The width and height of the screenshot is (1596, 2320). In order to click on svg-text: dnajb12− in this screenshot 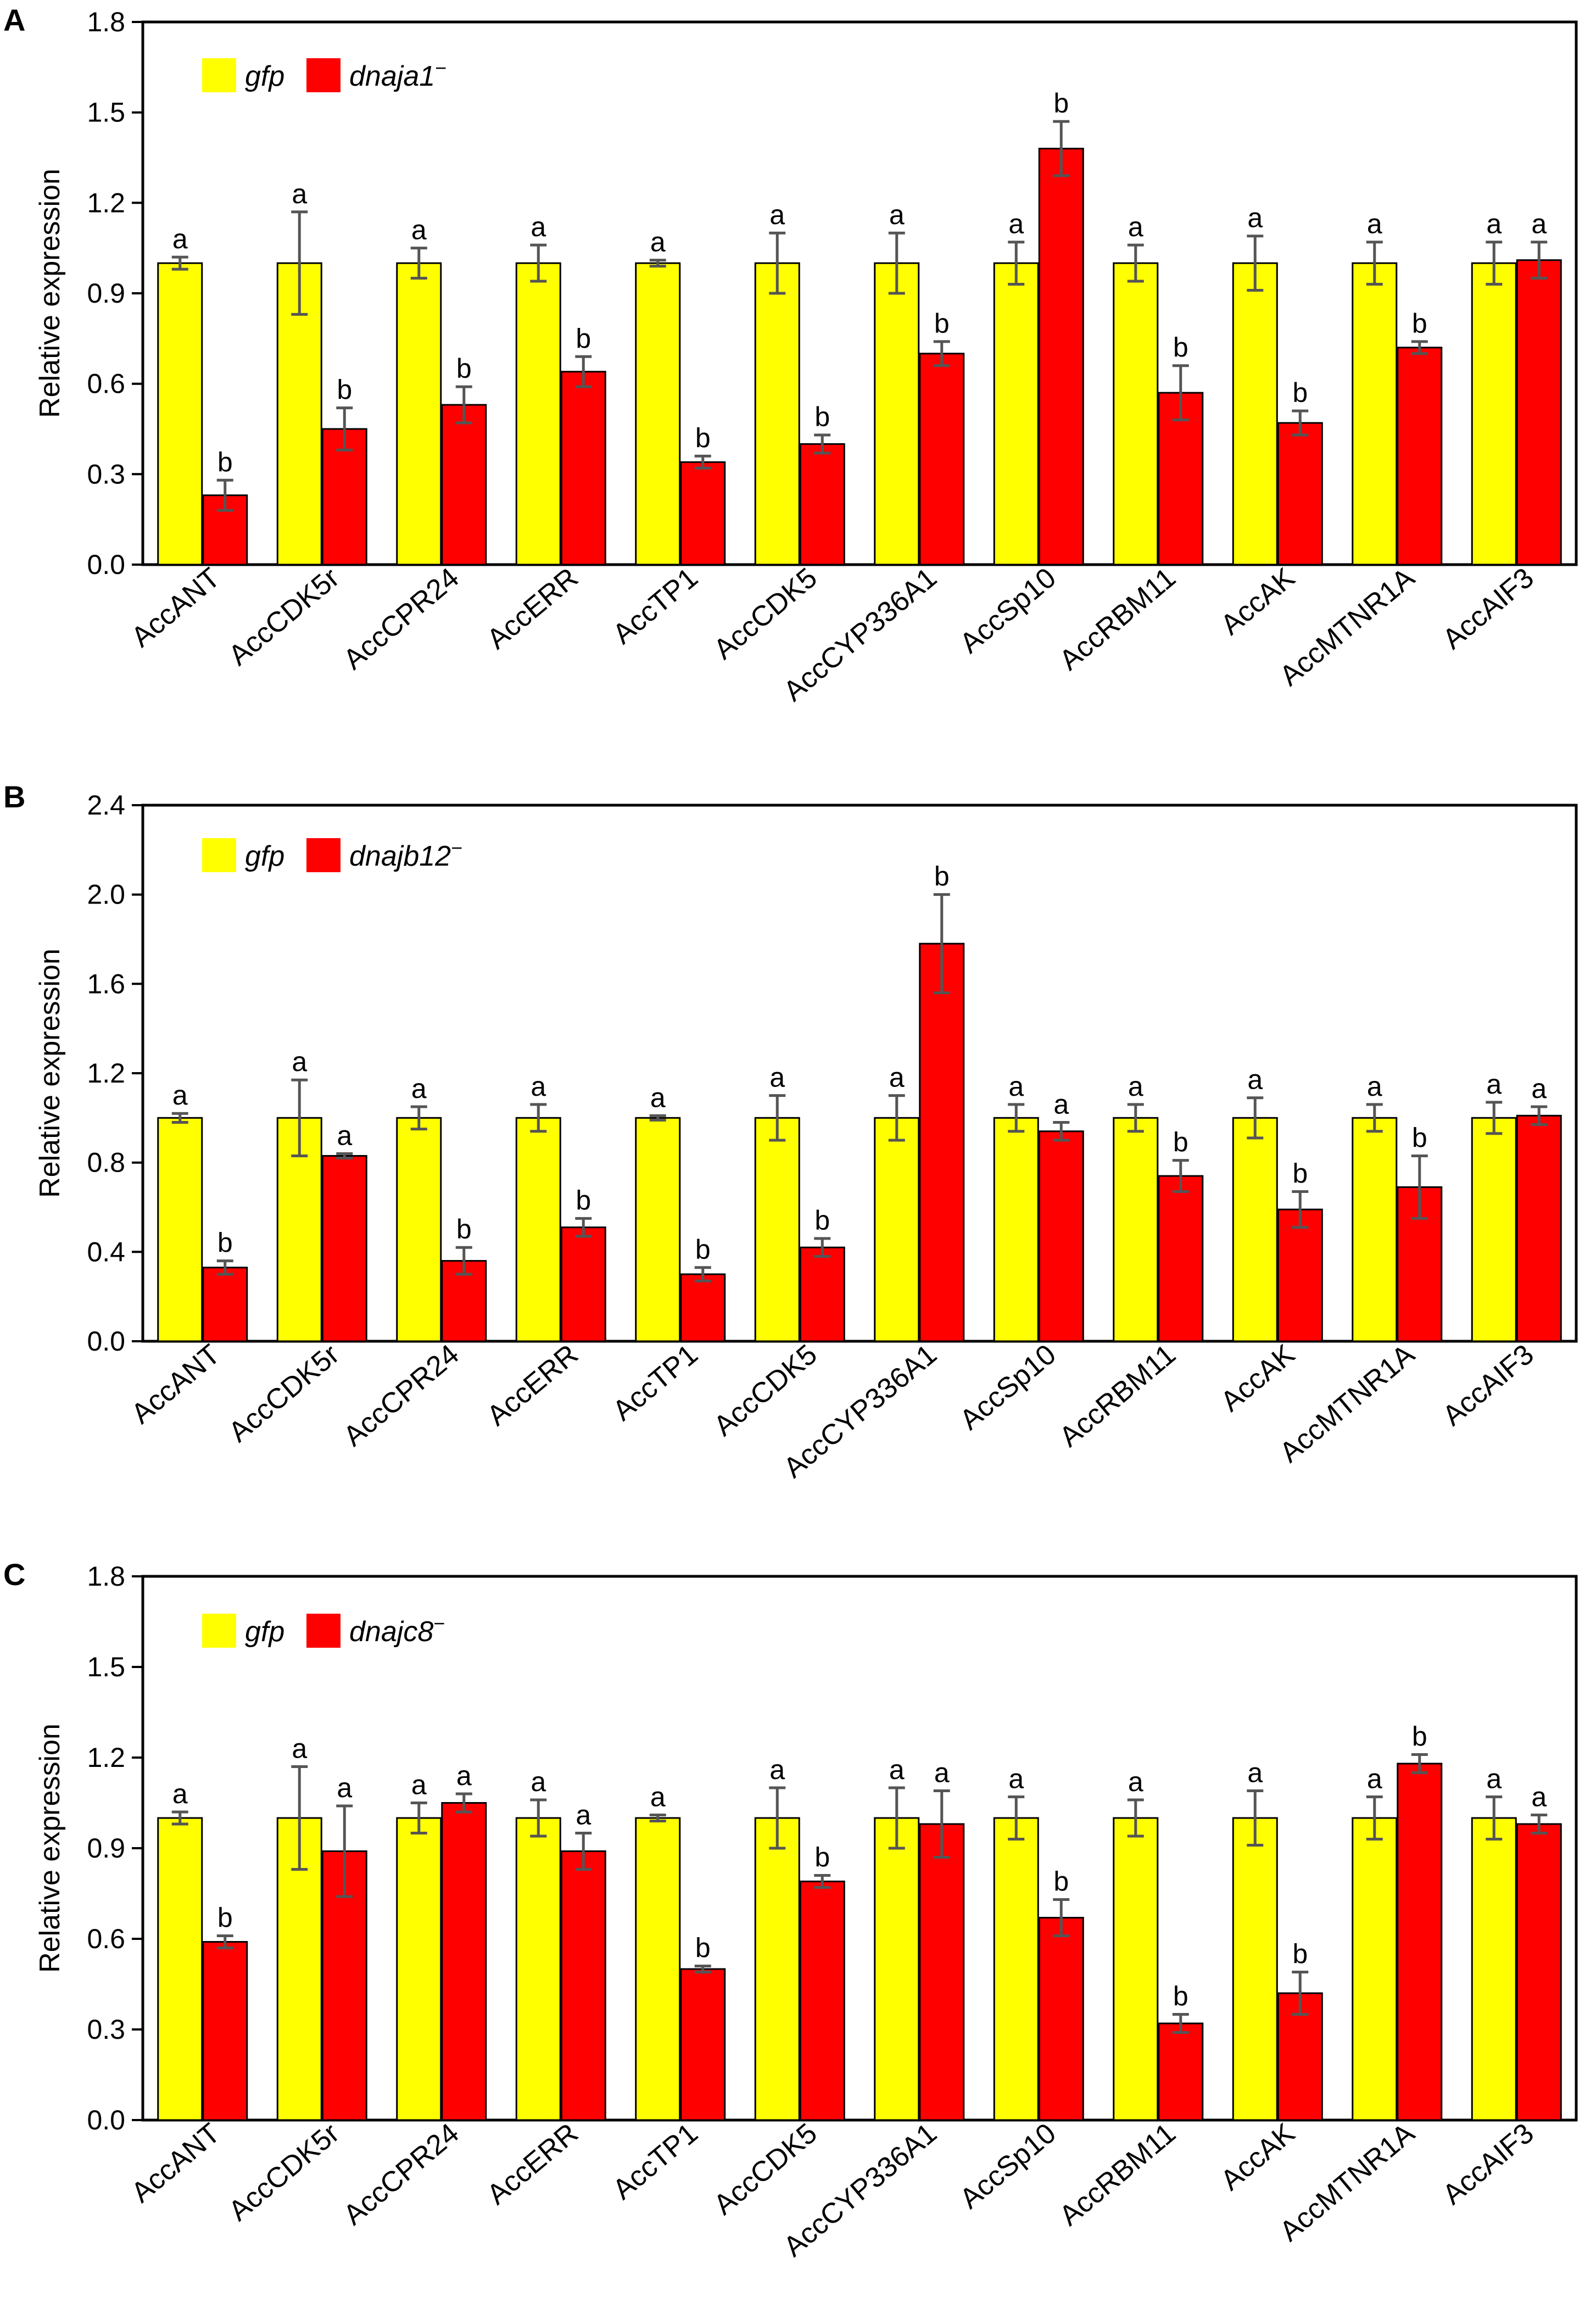, I will do `click(405, 854)`.